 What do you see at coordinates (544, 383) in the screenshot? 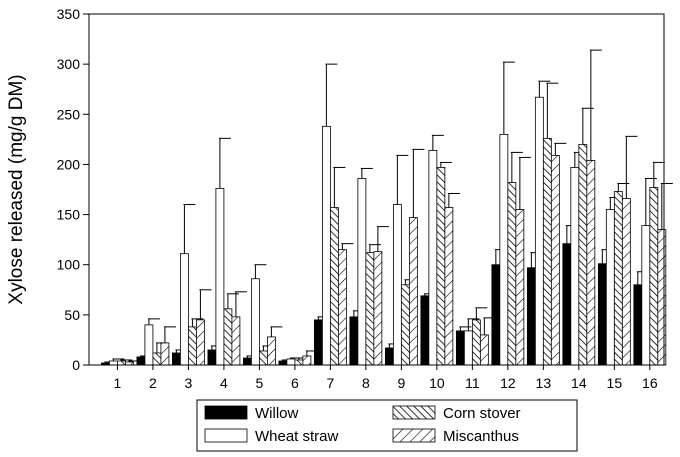
I see `x-tick-label: 13` at bounding box center [544, 383].